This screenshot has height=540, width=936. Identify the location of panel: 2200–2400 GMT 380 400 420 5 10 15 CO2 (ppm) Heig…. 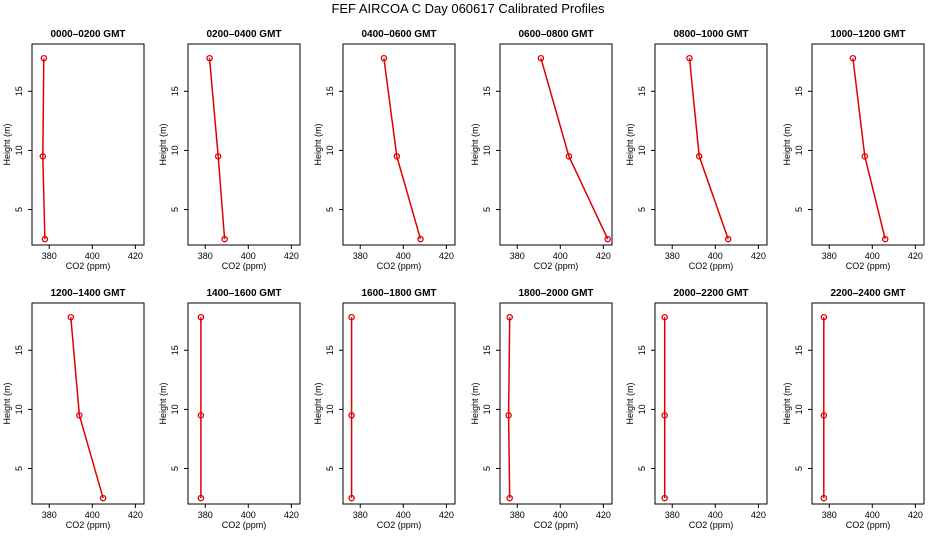
(853, 409).